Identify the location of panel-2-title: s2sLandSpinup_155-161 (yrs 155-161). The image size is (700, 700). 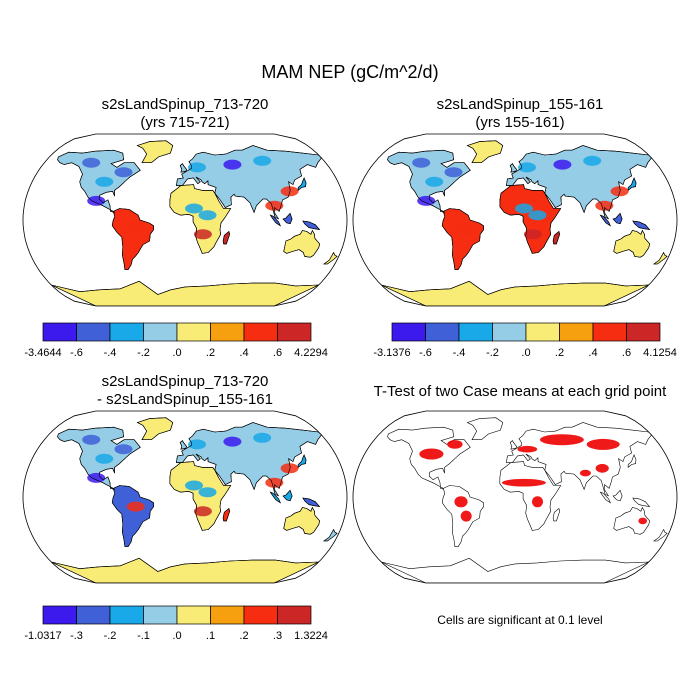
(520, 114).